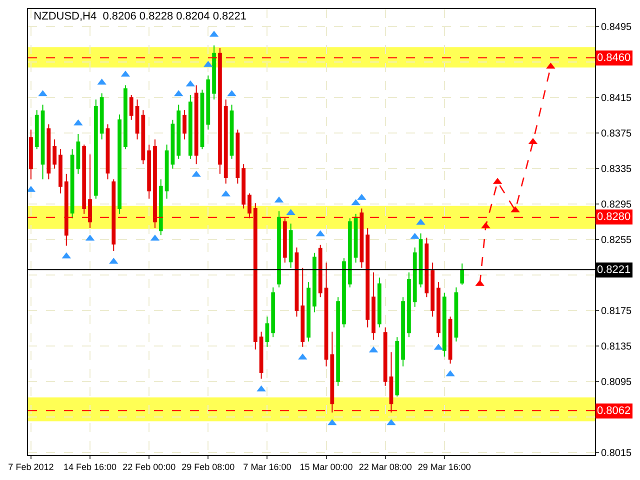 The height and width of the screenshot is (480, 640). Describe the element at coordinates (140, 16) in the screenshot. I see `chart-title: NZDUSD,H4 0.8206 0.8228 0.8204 0.8221` at that location.